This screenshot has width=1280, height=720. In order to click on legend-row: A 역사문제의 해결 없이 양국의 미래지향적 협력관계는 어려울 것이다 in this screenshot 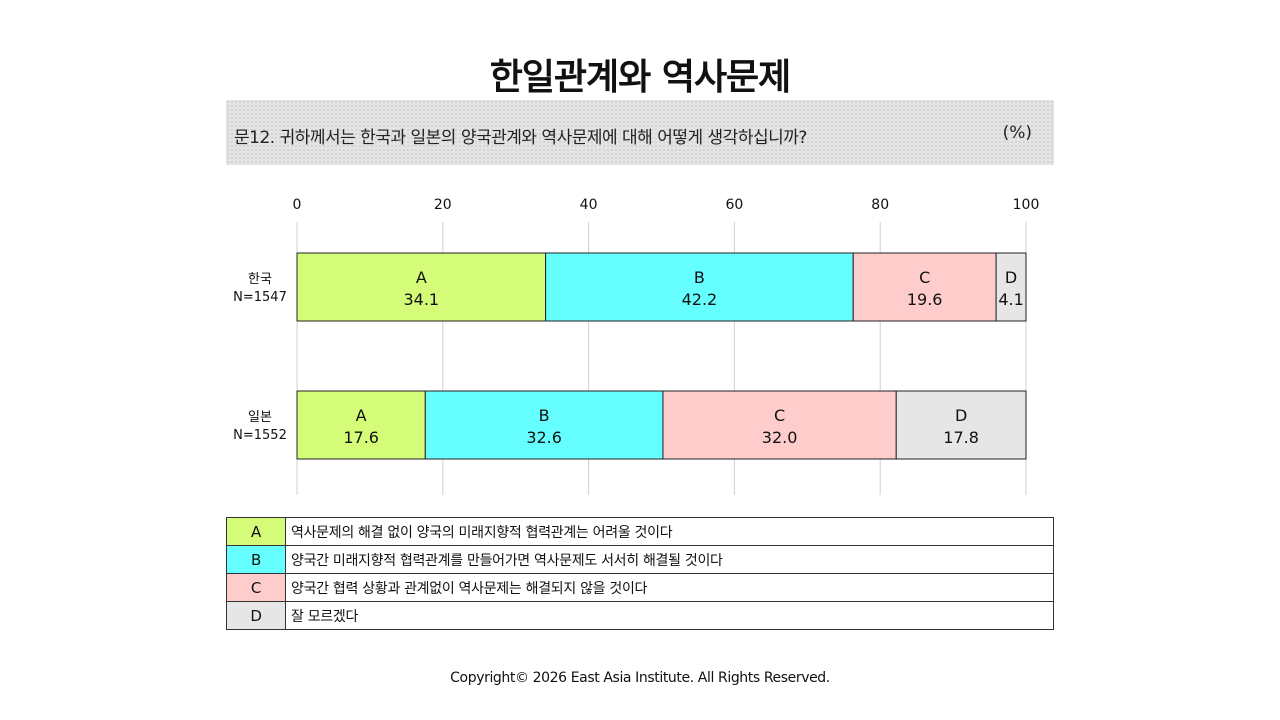, I will do `click(640, 531)`.